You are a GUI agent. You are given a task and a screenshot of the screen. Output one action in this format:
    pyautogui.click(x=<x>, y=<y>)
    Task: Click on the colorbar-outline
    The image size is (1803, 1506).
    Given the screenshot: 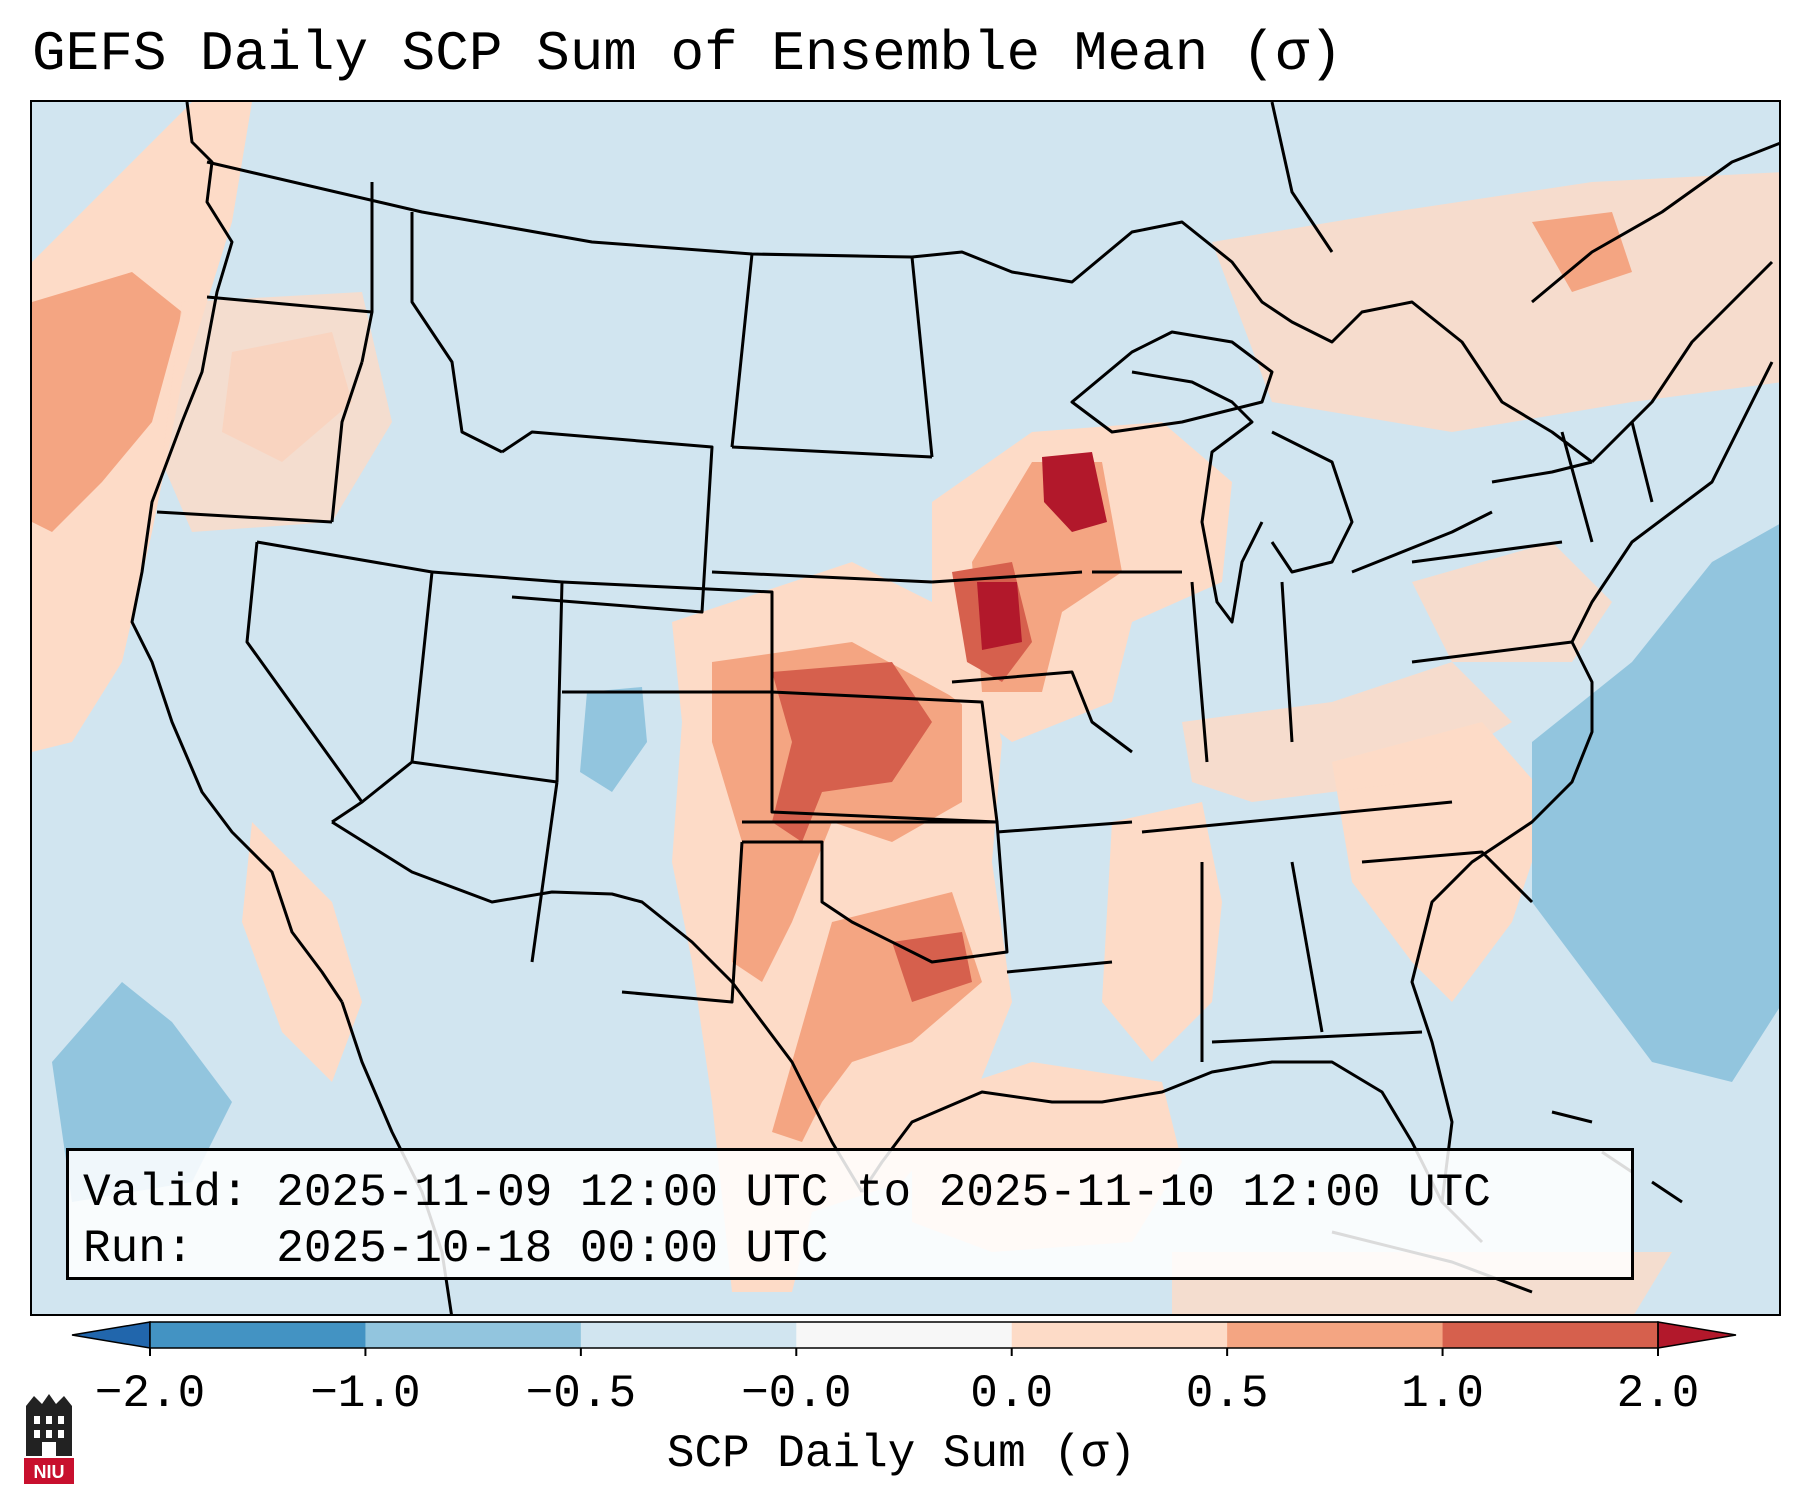 What is the action you would take?
    pyautogui.click(x=904, y=1335)
    